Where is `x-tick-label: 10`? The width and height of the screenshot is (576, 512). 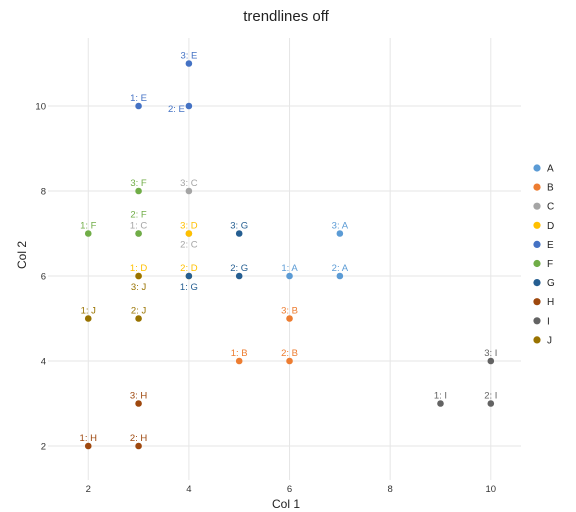 x-tick-label: 10 is located at coordinates (491, 489).